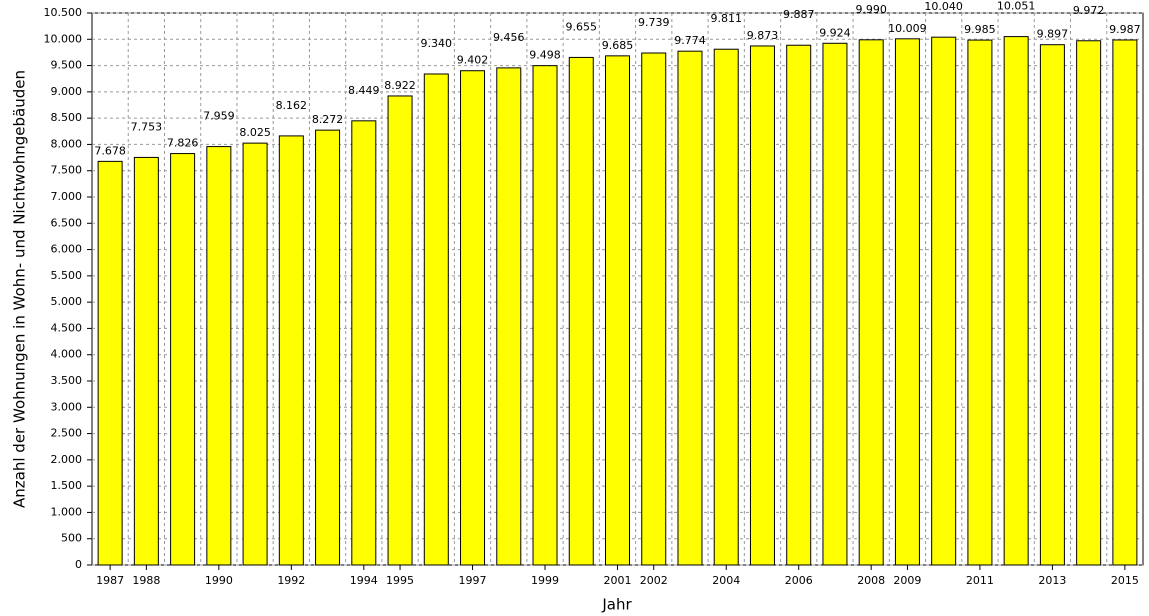 The width and height of the screenshot is (1149, 616). I want to click on value-label: 8.272, so click(328, 119).